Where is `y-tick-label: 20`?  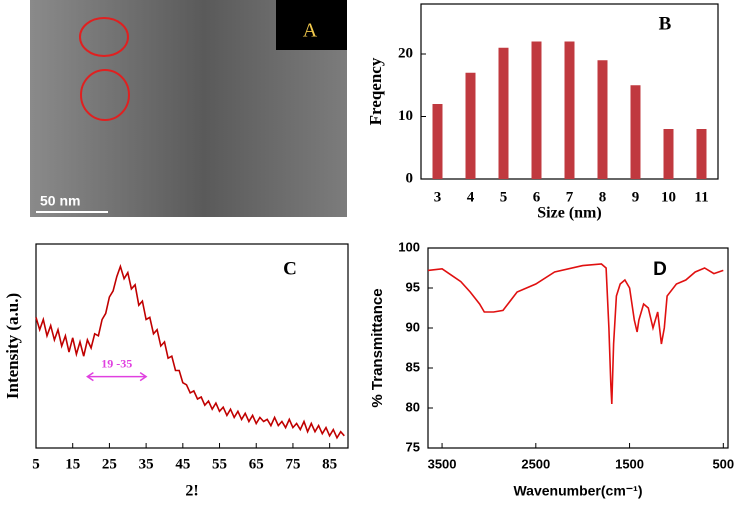 y-tick-label: 20 is located at coordinates (405, 53).